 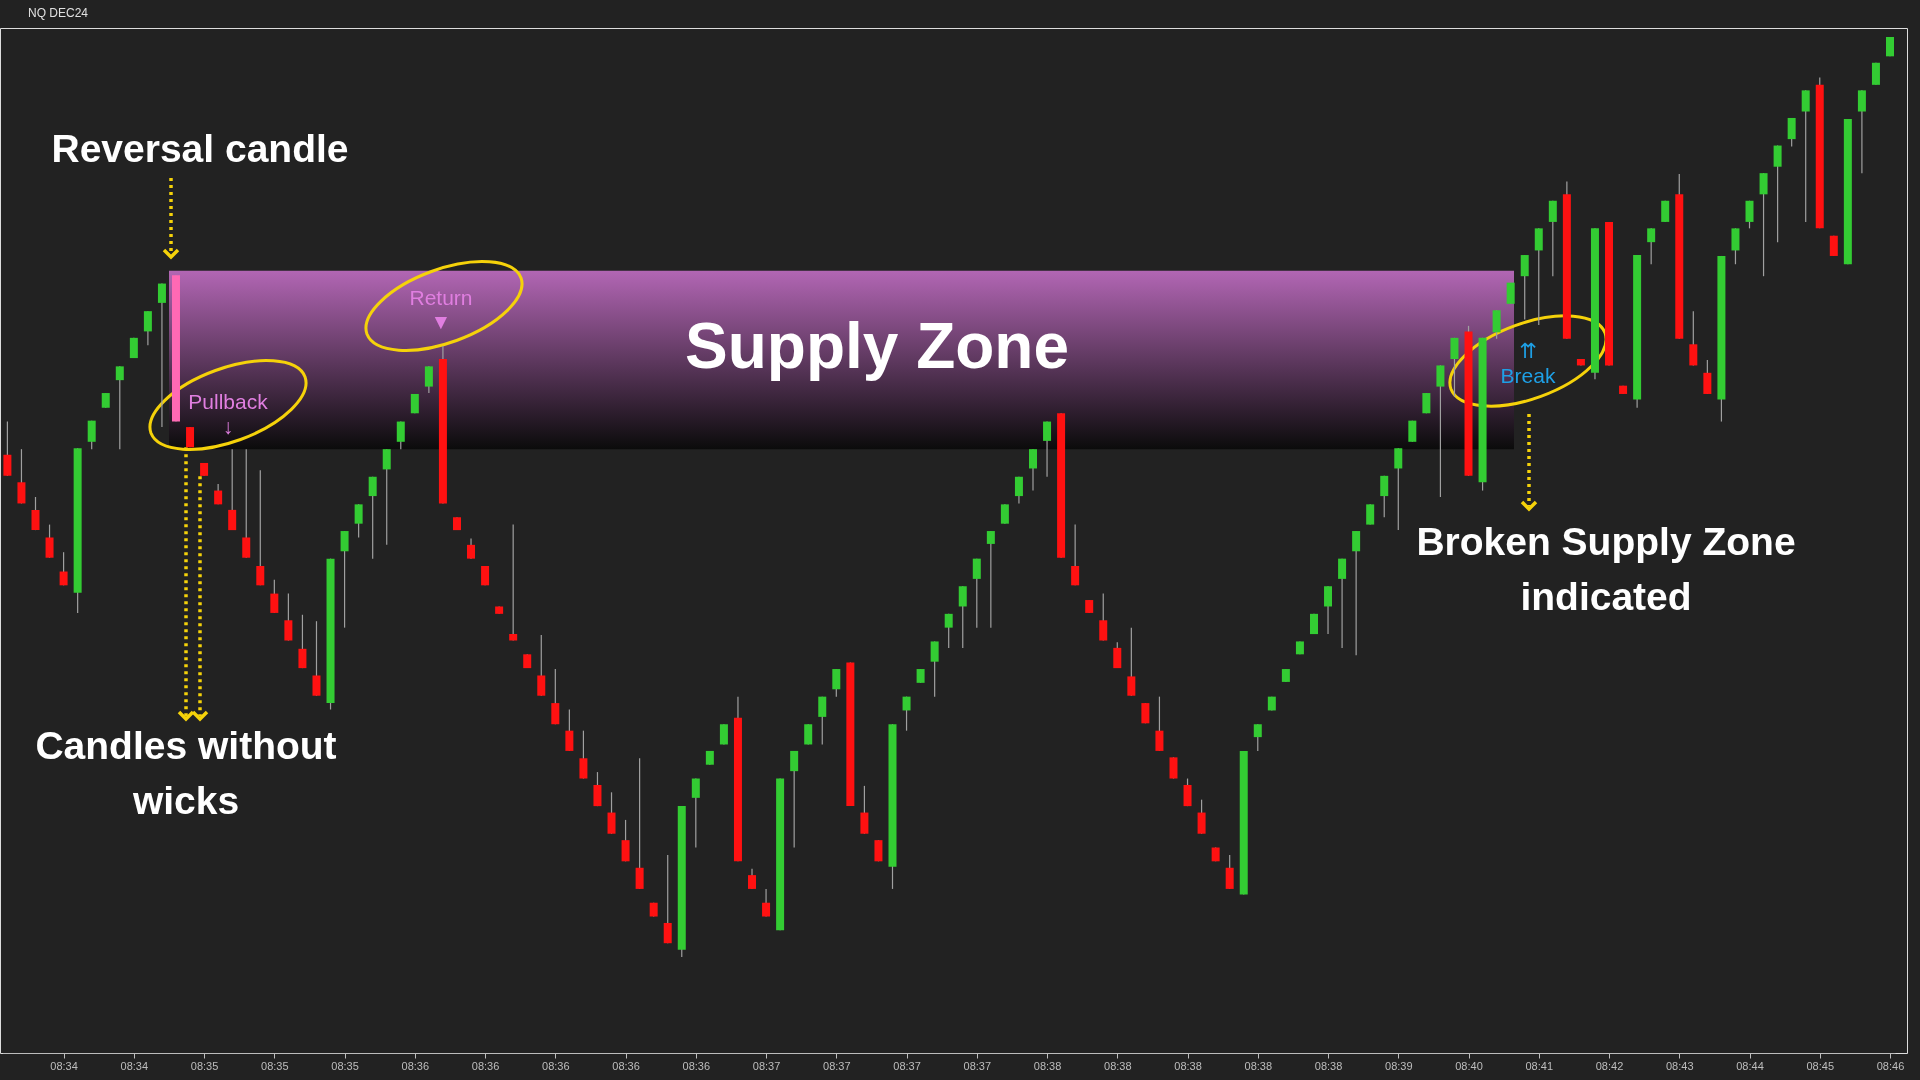 I want to click on x-tick-label: 08:43, so click(x=1680, y=1065).